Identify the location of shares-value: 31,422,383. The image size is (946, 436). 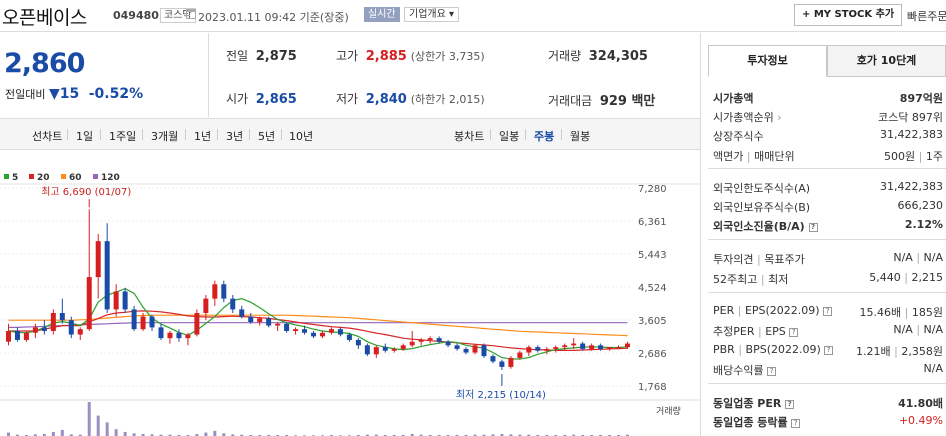
(911, 134).